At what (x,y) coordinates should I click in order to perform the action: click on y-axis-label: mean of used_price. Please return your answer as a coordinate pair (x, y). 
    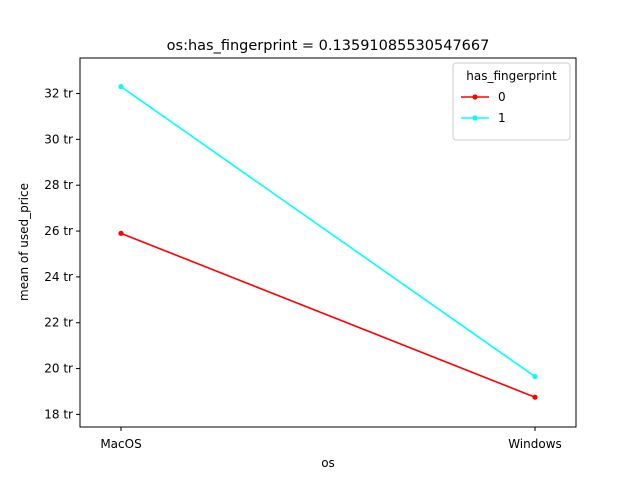
    Looking at the image, I should click on (24, 242).